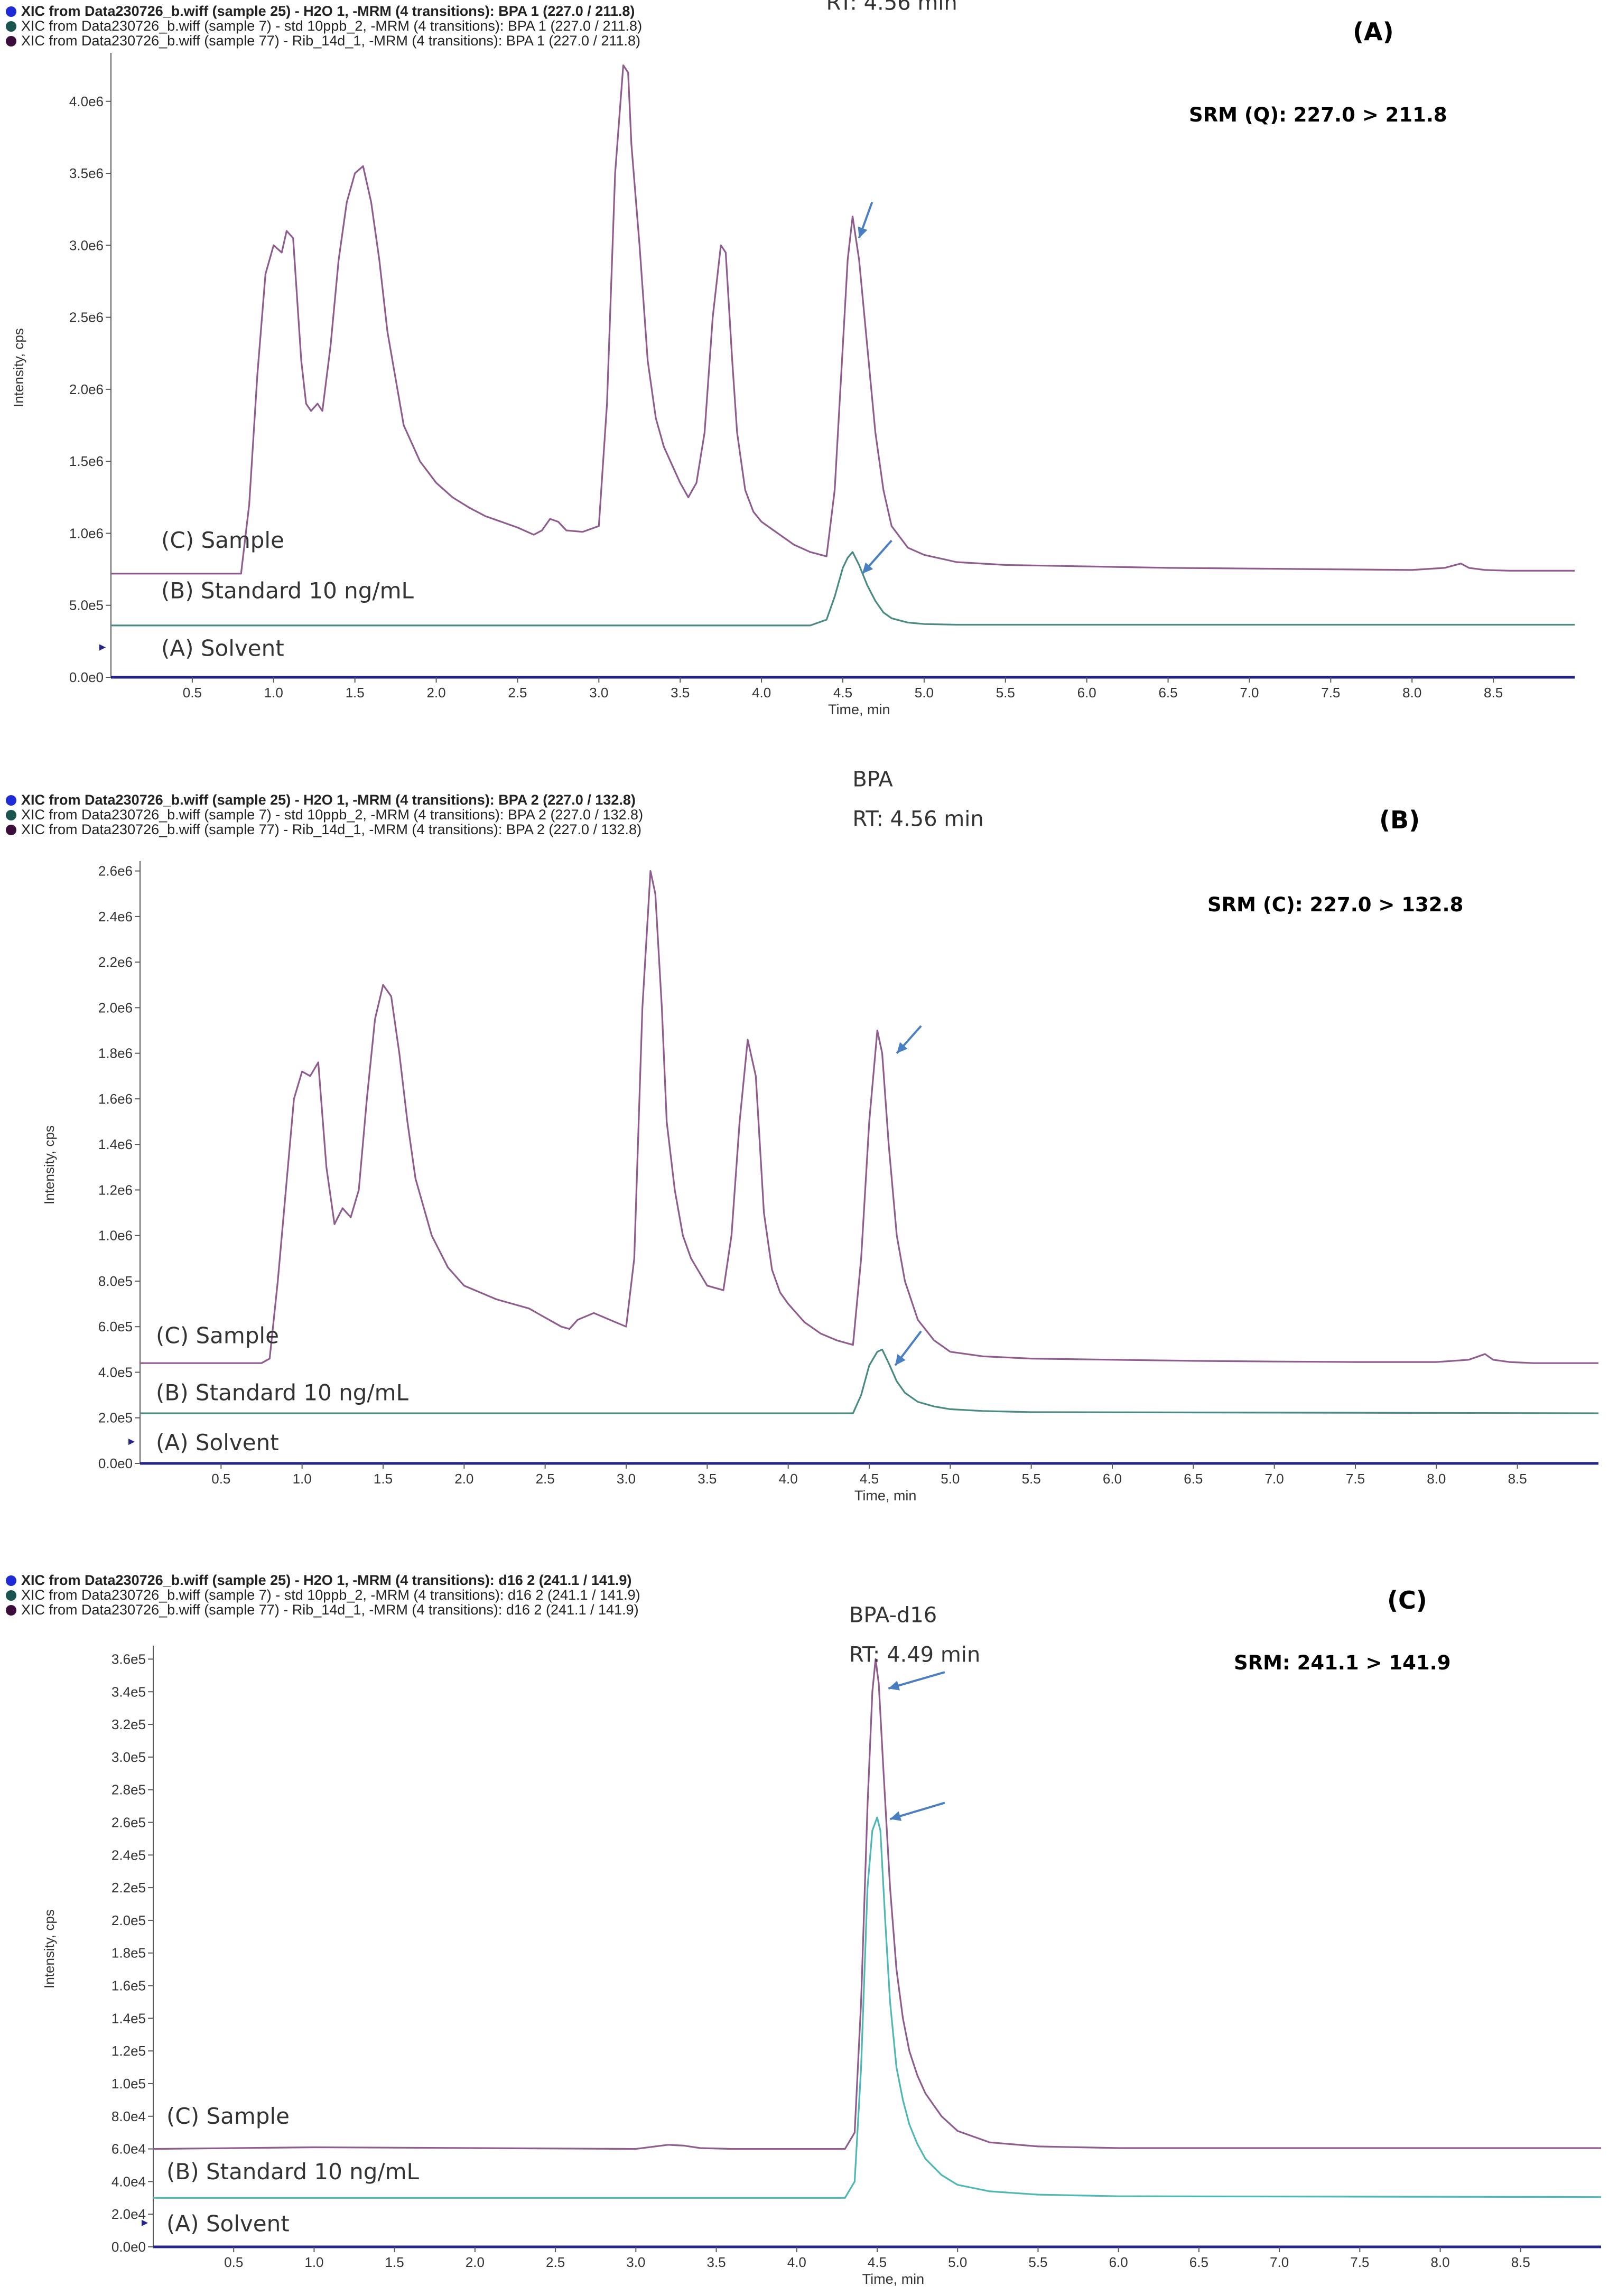  What do you see at coordinates (925, 693) in the screenshot?
I see `x-tick-label: 5.0` at bounding box center [925, 693].